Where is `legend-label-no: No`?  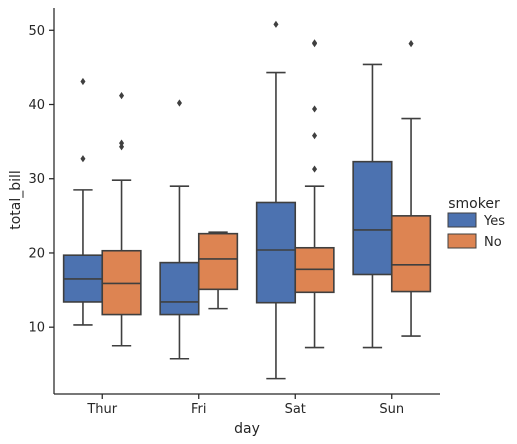 legend-label-no: No is located at coordinates (493, 242).